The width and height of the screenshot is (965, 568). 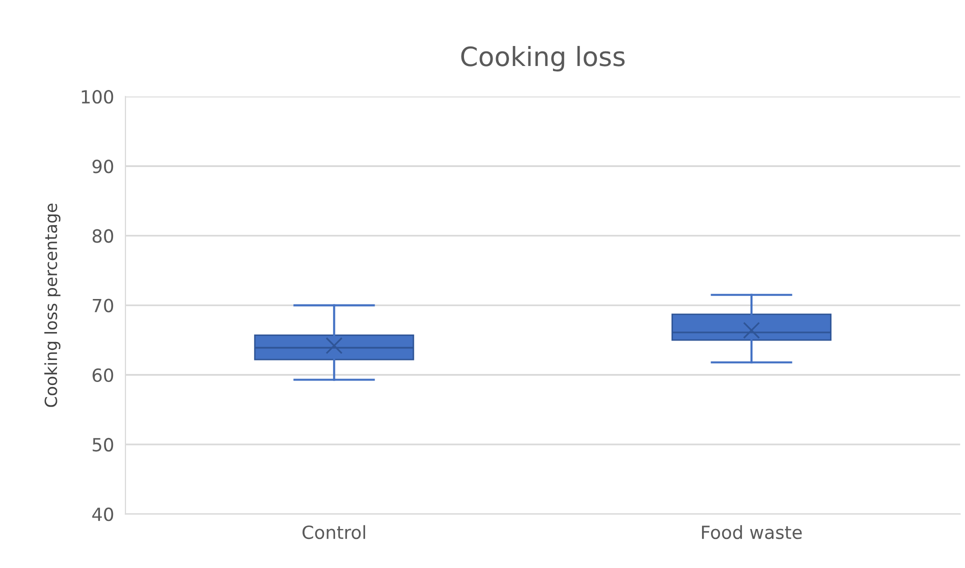 What do you see at coordinates (334, 532) in the screenshot?
I see `x-tick-label: Control` at bounding box center [334, 532].